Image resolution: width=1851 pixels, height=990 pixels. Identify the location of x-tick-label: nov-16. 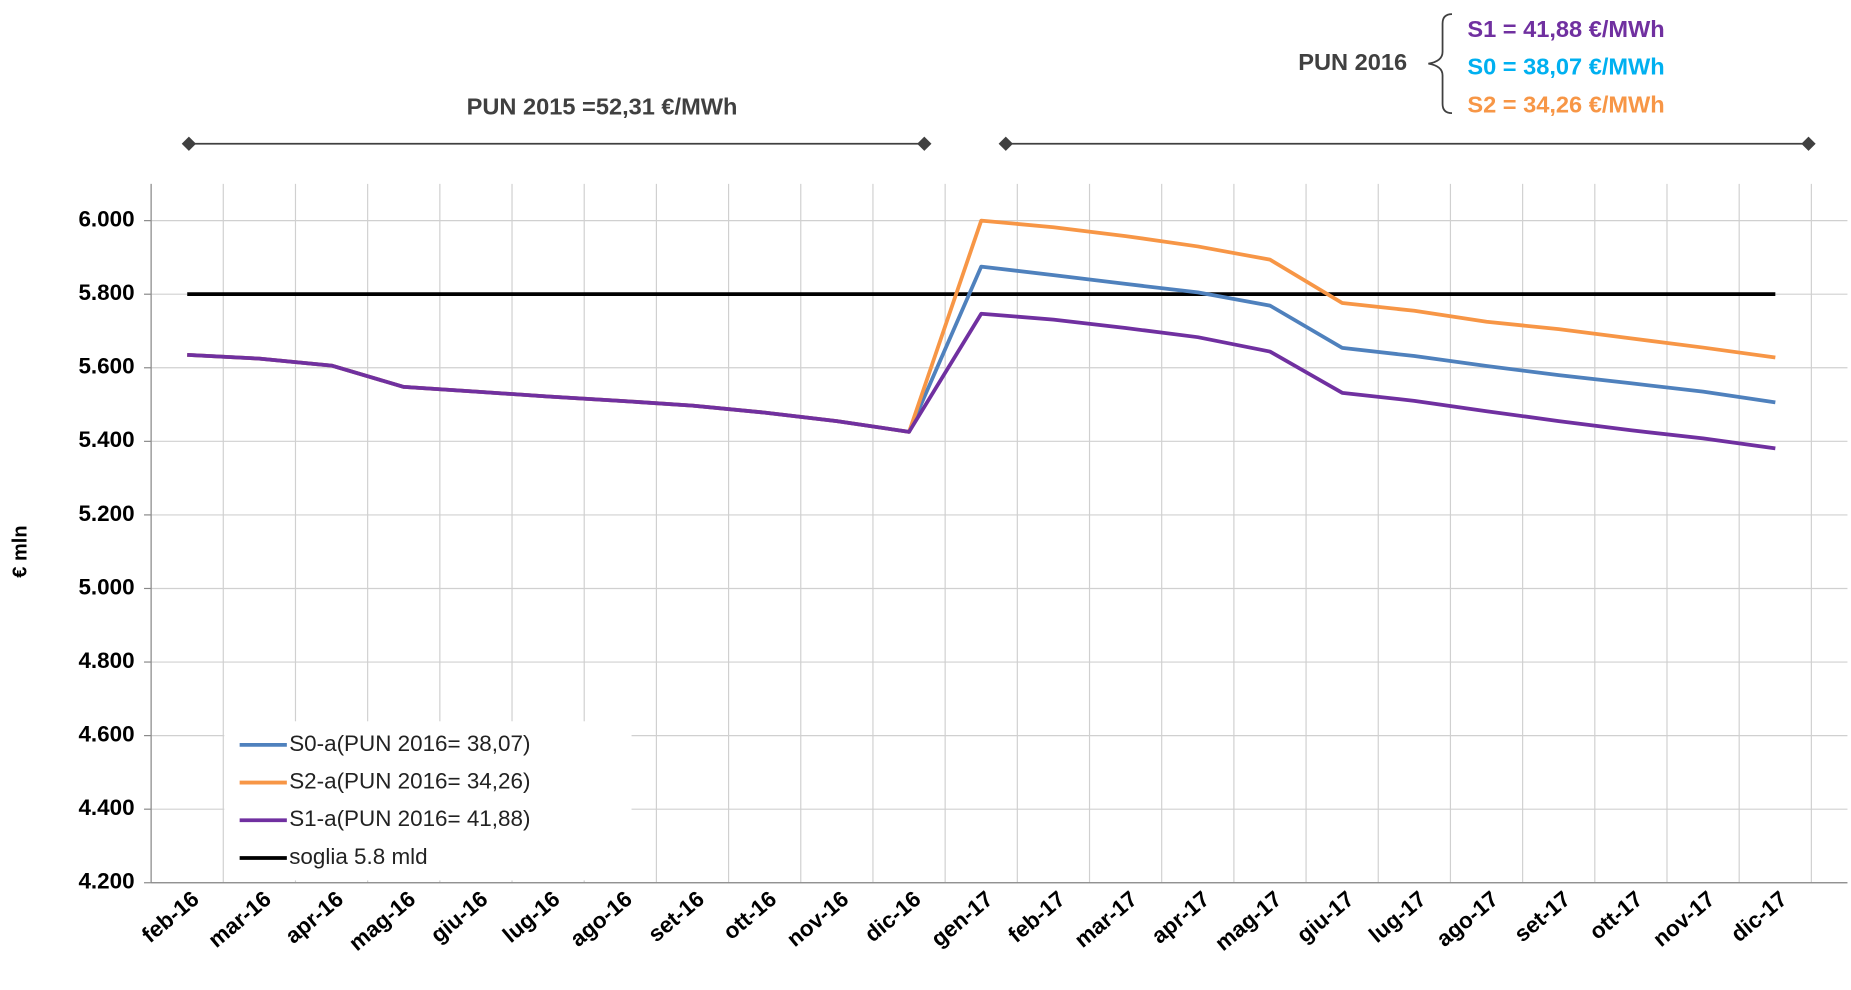
(817, 919).